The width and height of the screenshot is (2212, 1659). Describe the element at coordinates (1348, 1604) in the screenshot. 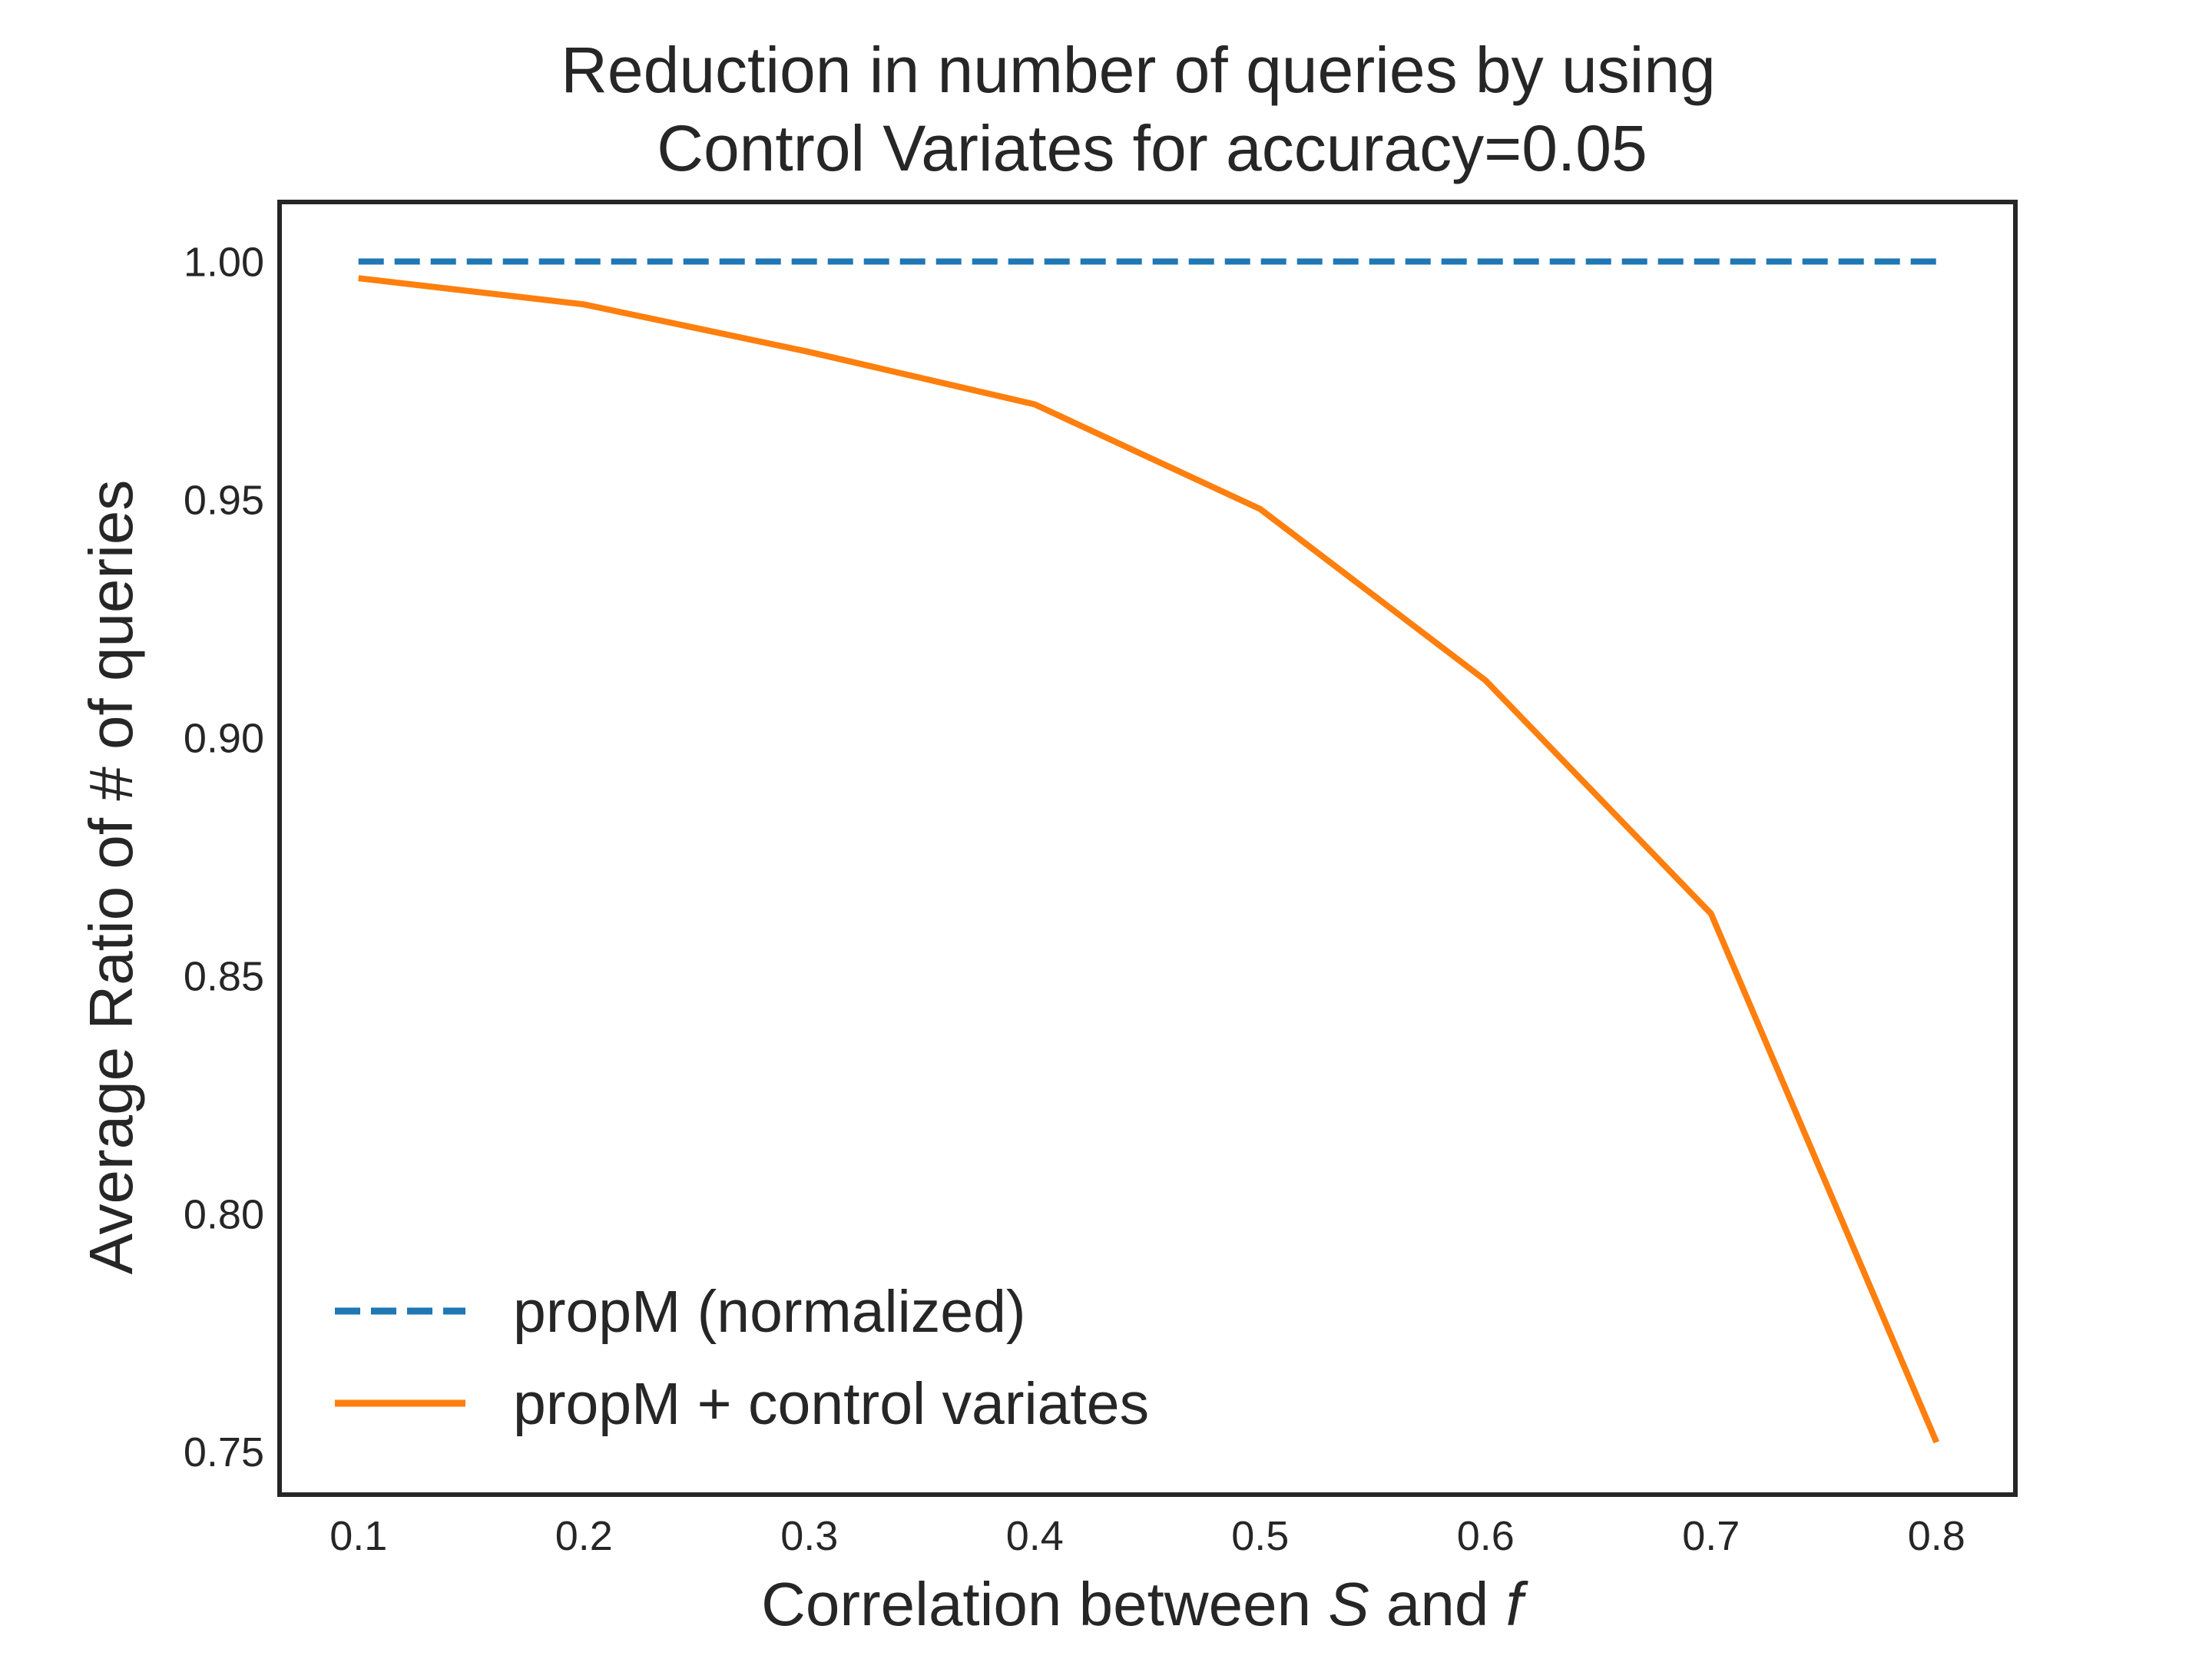

I see `x-axis-title-var-s: S` at that location.